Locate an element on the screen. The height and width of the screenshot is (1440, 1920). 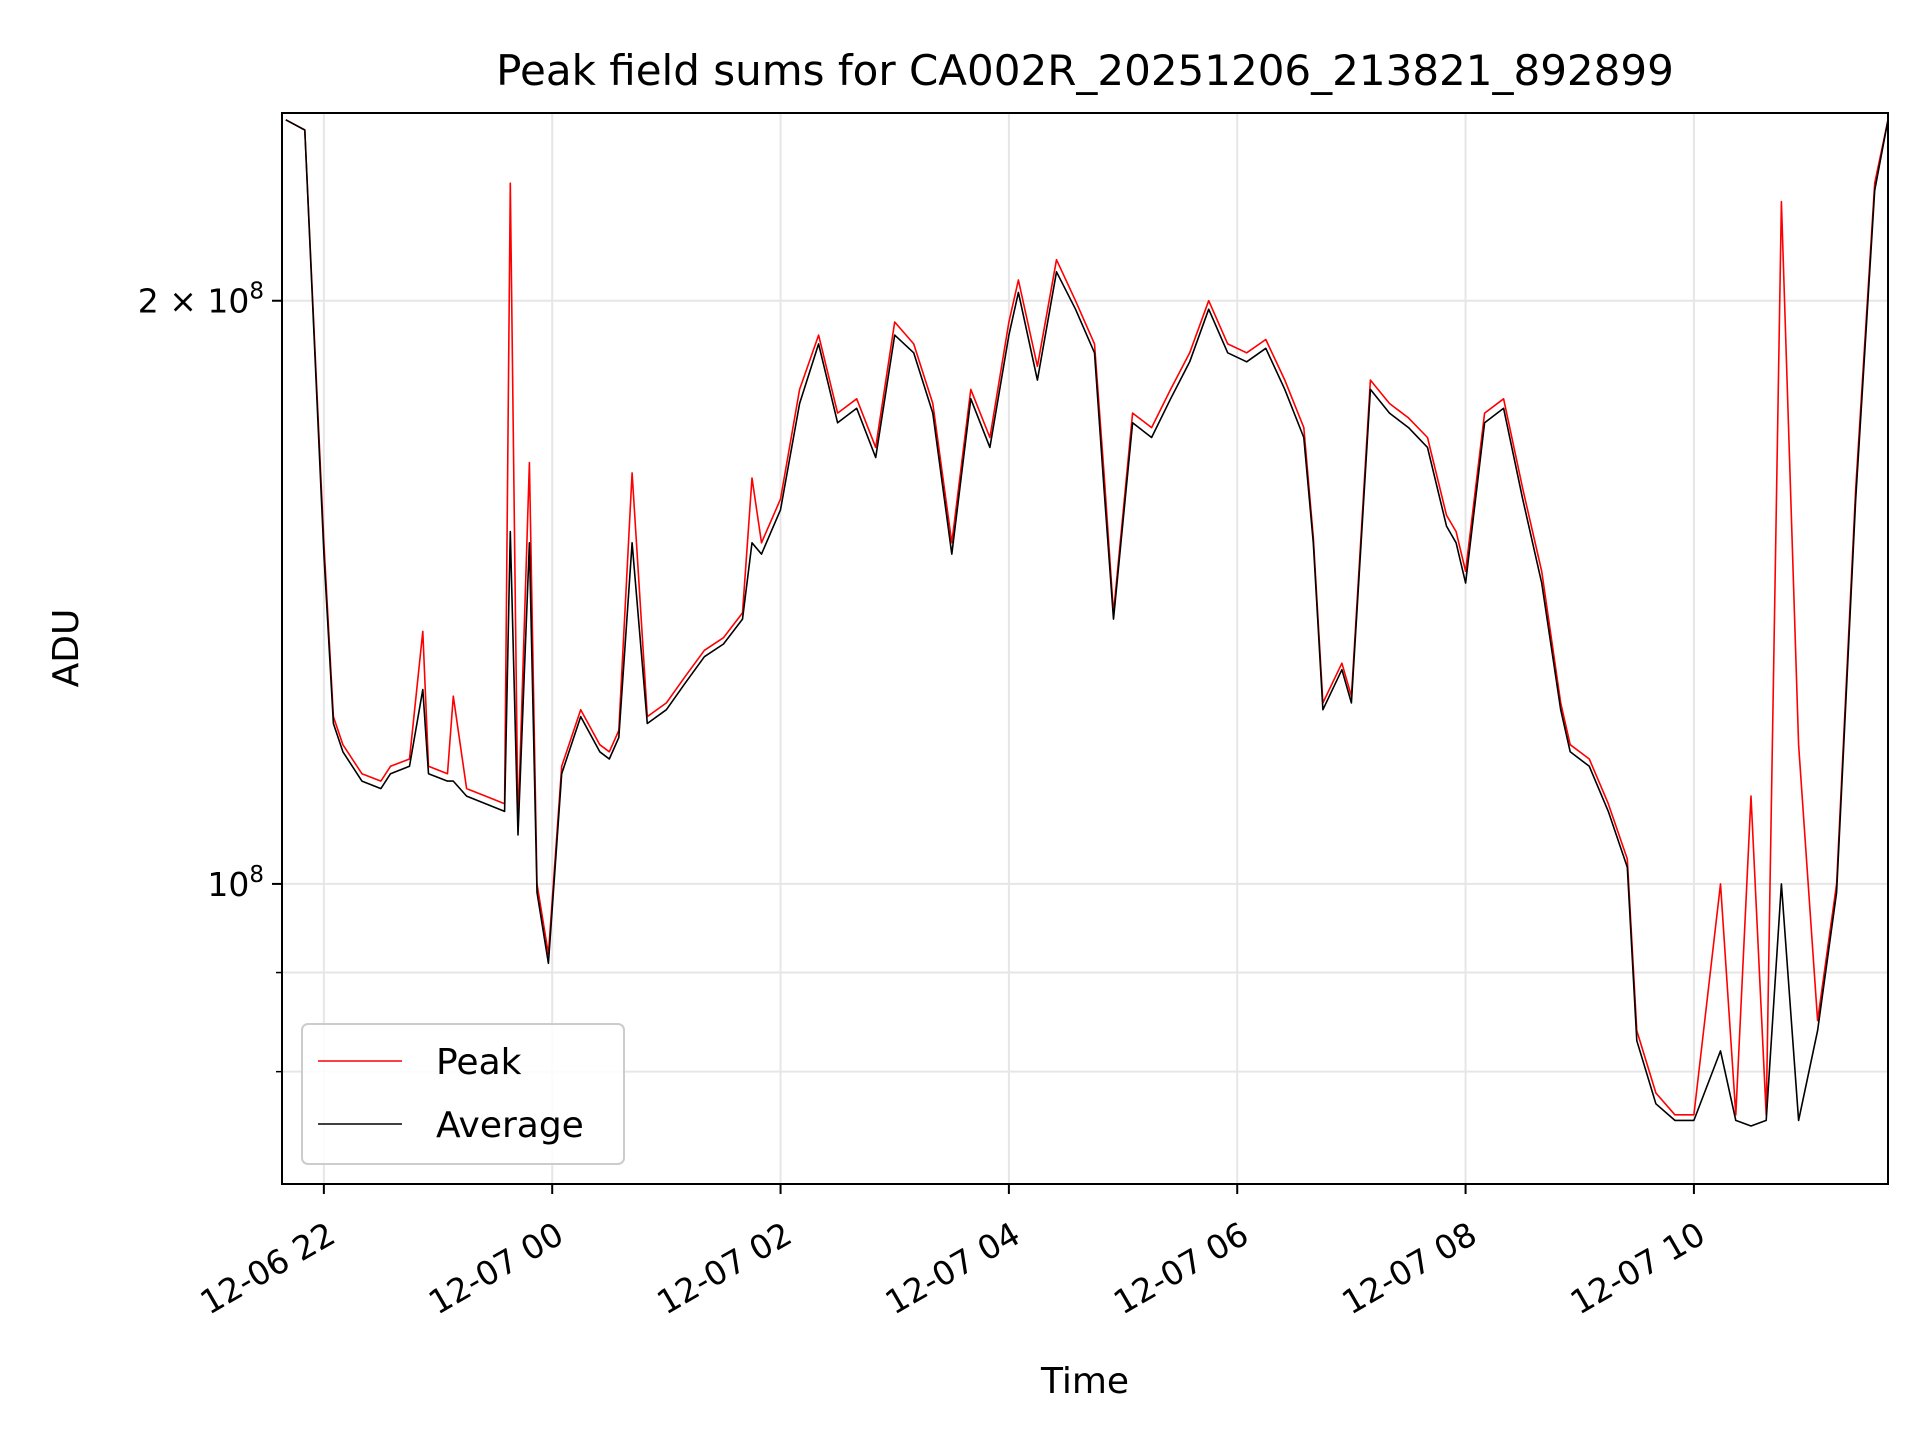
y-tick-label: 108 is located at coordinates (235, 883).